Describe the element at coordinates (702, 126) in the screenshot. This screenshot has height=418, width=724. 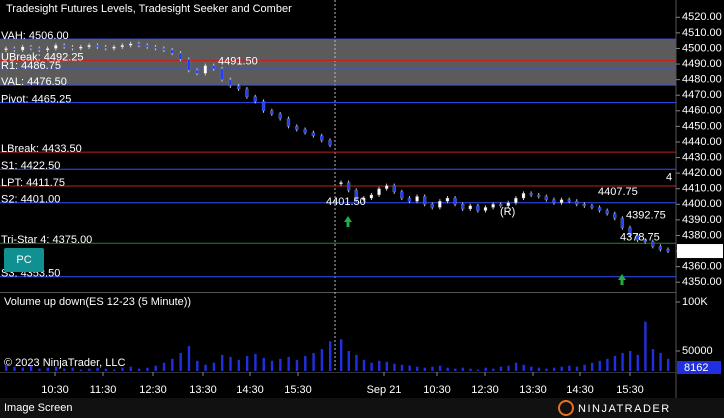
I see `y-tick-label: 4450.00` at that location.